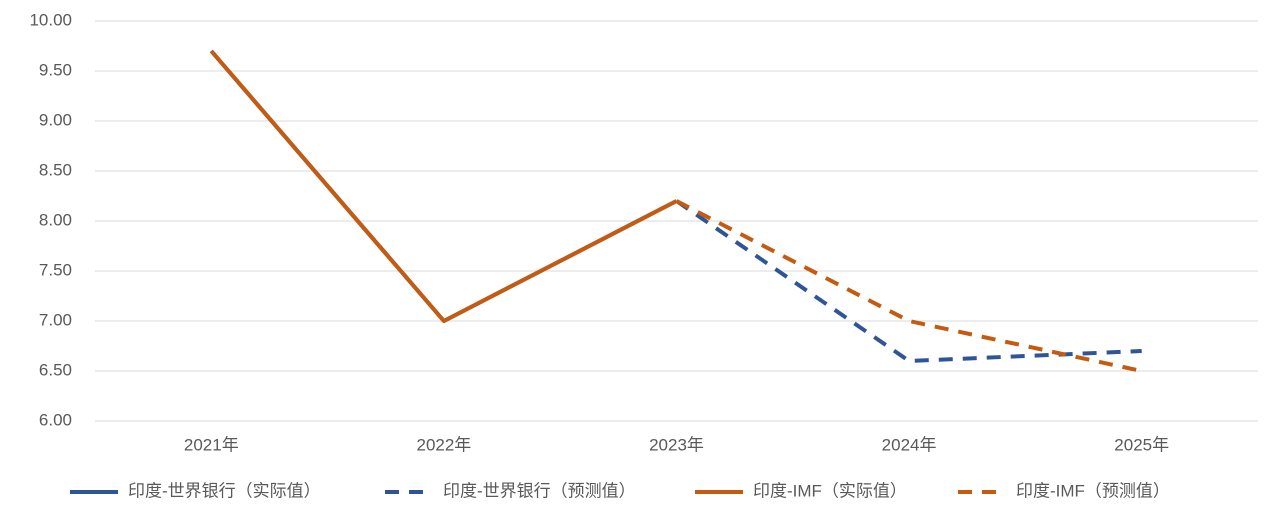 The height and width of the screenshot is (521, 1280). Describe the element at coordinates (55, 419) in the screenshot. I see `y-tick-label: 6.00` at that location.